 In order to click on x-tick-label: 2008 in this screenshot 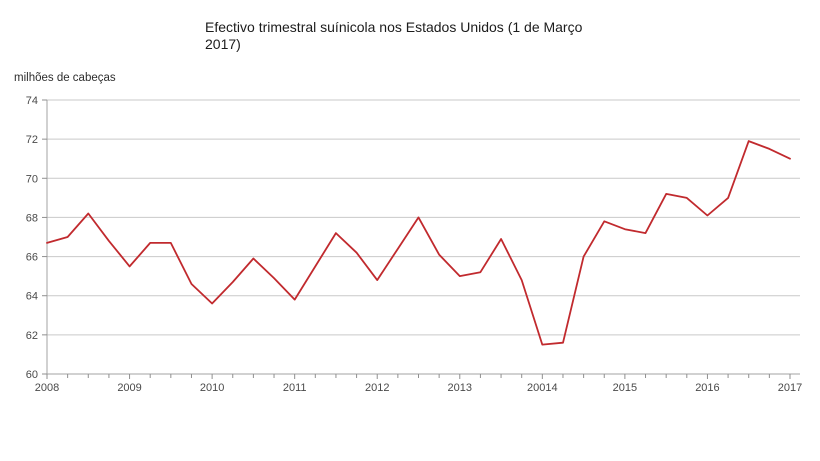, I will do `click(47, 388)`.